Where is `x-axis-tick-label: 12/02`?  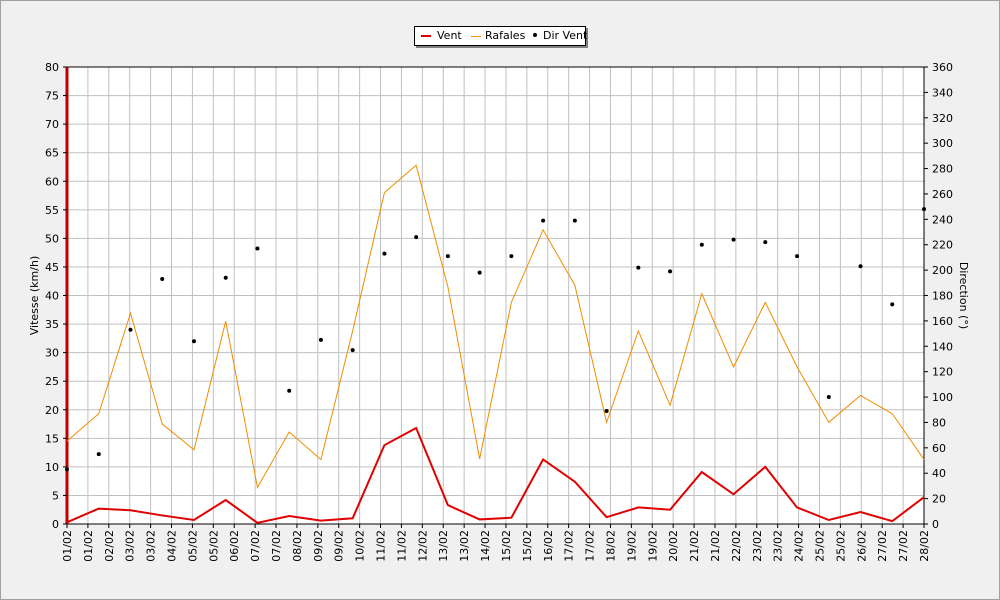 x-axis-tick-label: 12/02 is located at coordinates (422, 546).